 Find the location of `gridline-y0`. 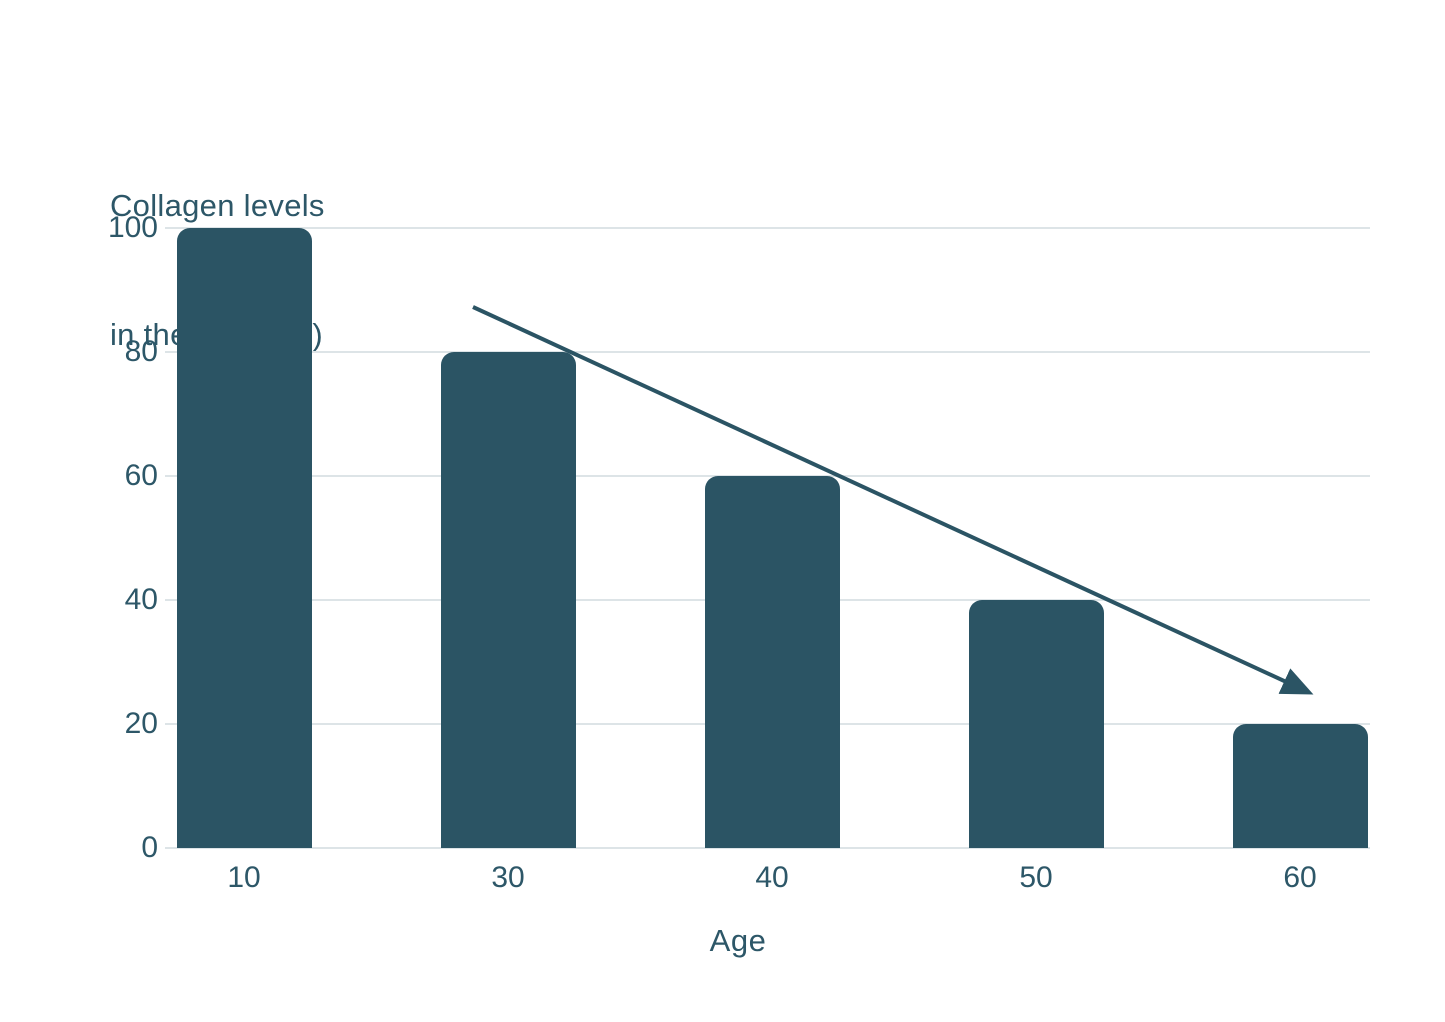

gridline-y0 is located at coordinates (767, 848).